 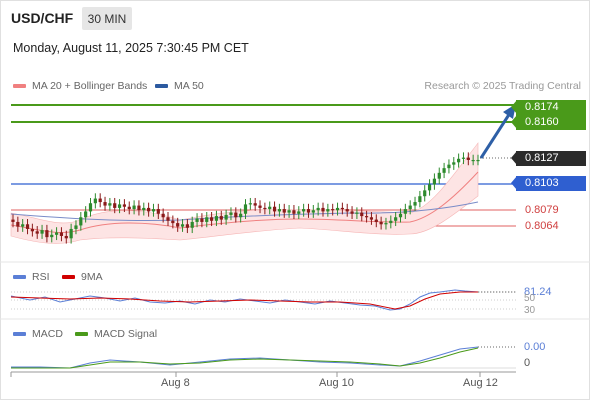 I want to click on forecast-arrow, so click(x=495, y=135).